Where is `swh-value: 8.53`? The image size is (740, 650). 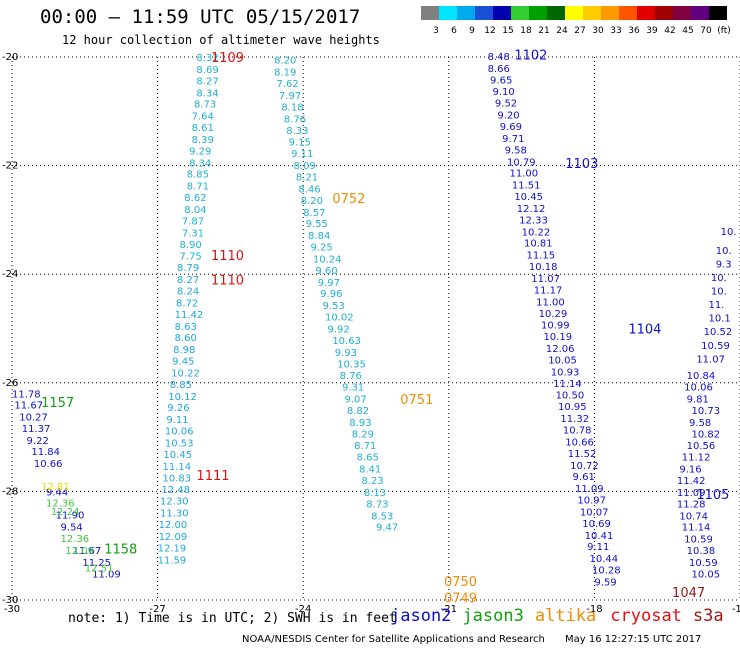 swh-value: 8.53 is located at coordinates (382, 516).